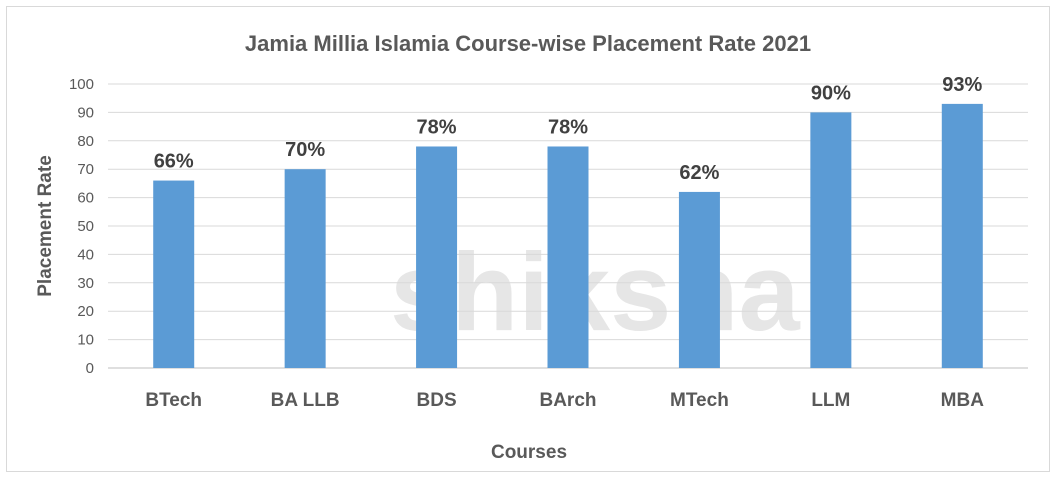 Image resolution: width=1058 pixels, height=483 pixels. What do you see at coordinates (45, 226) in the screenshot?
I see `y-axis-title: Placement Rate` at bounding box center [45, 226].